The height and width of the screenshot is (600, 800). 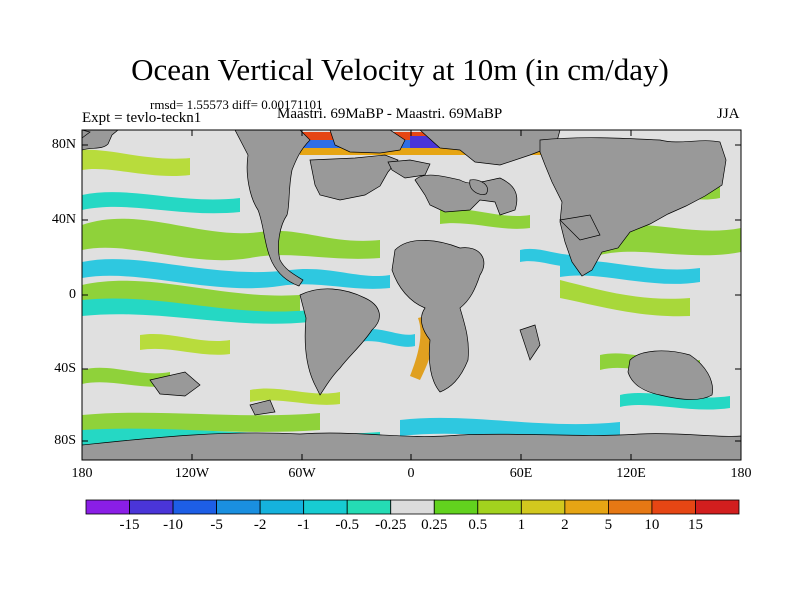 I want to click on colorbar-label: -2, so click(x=260, y=525).